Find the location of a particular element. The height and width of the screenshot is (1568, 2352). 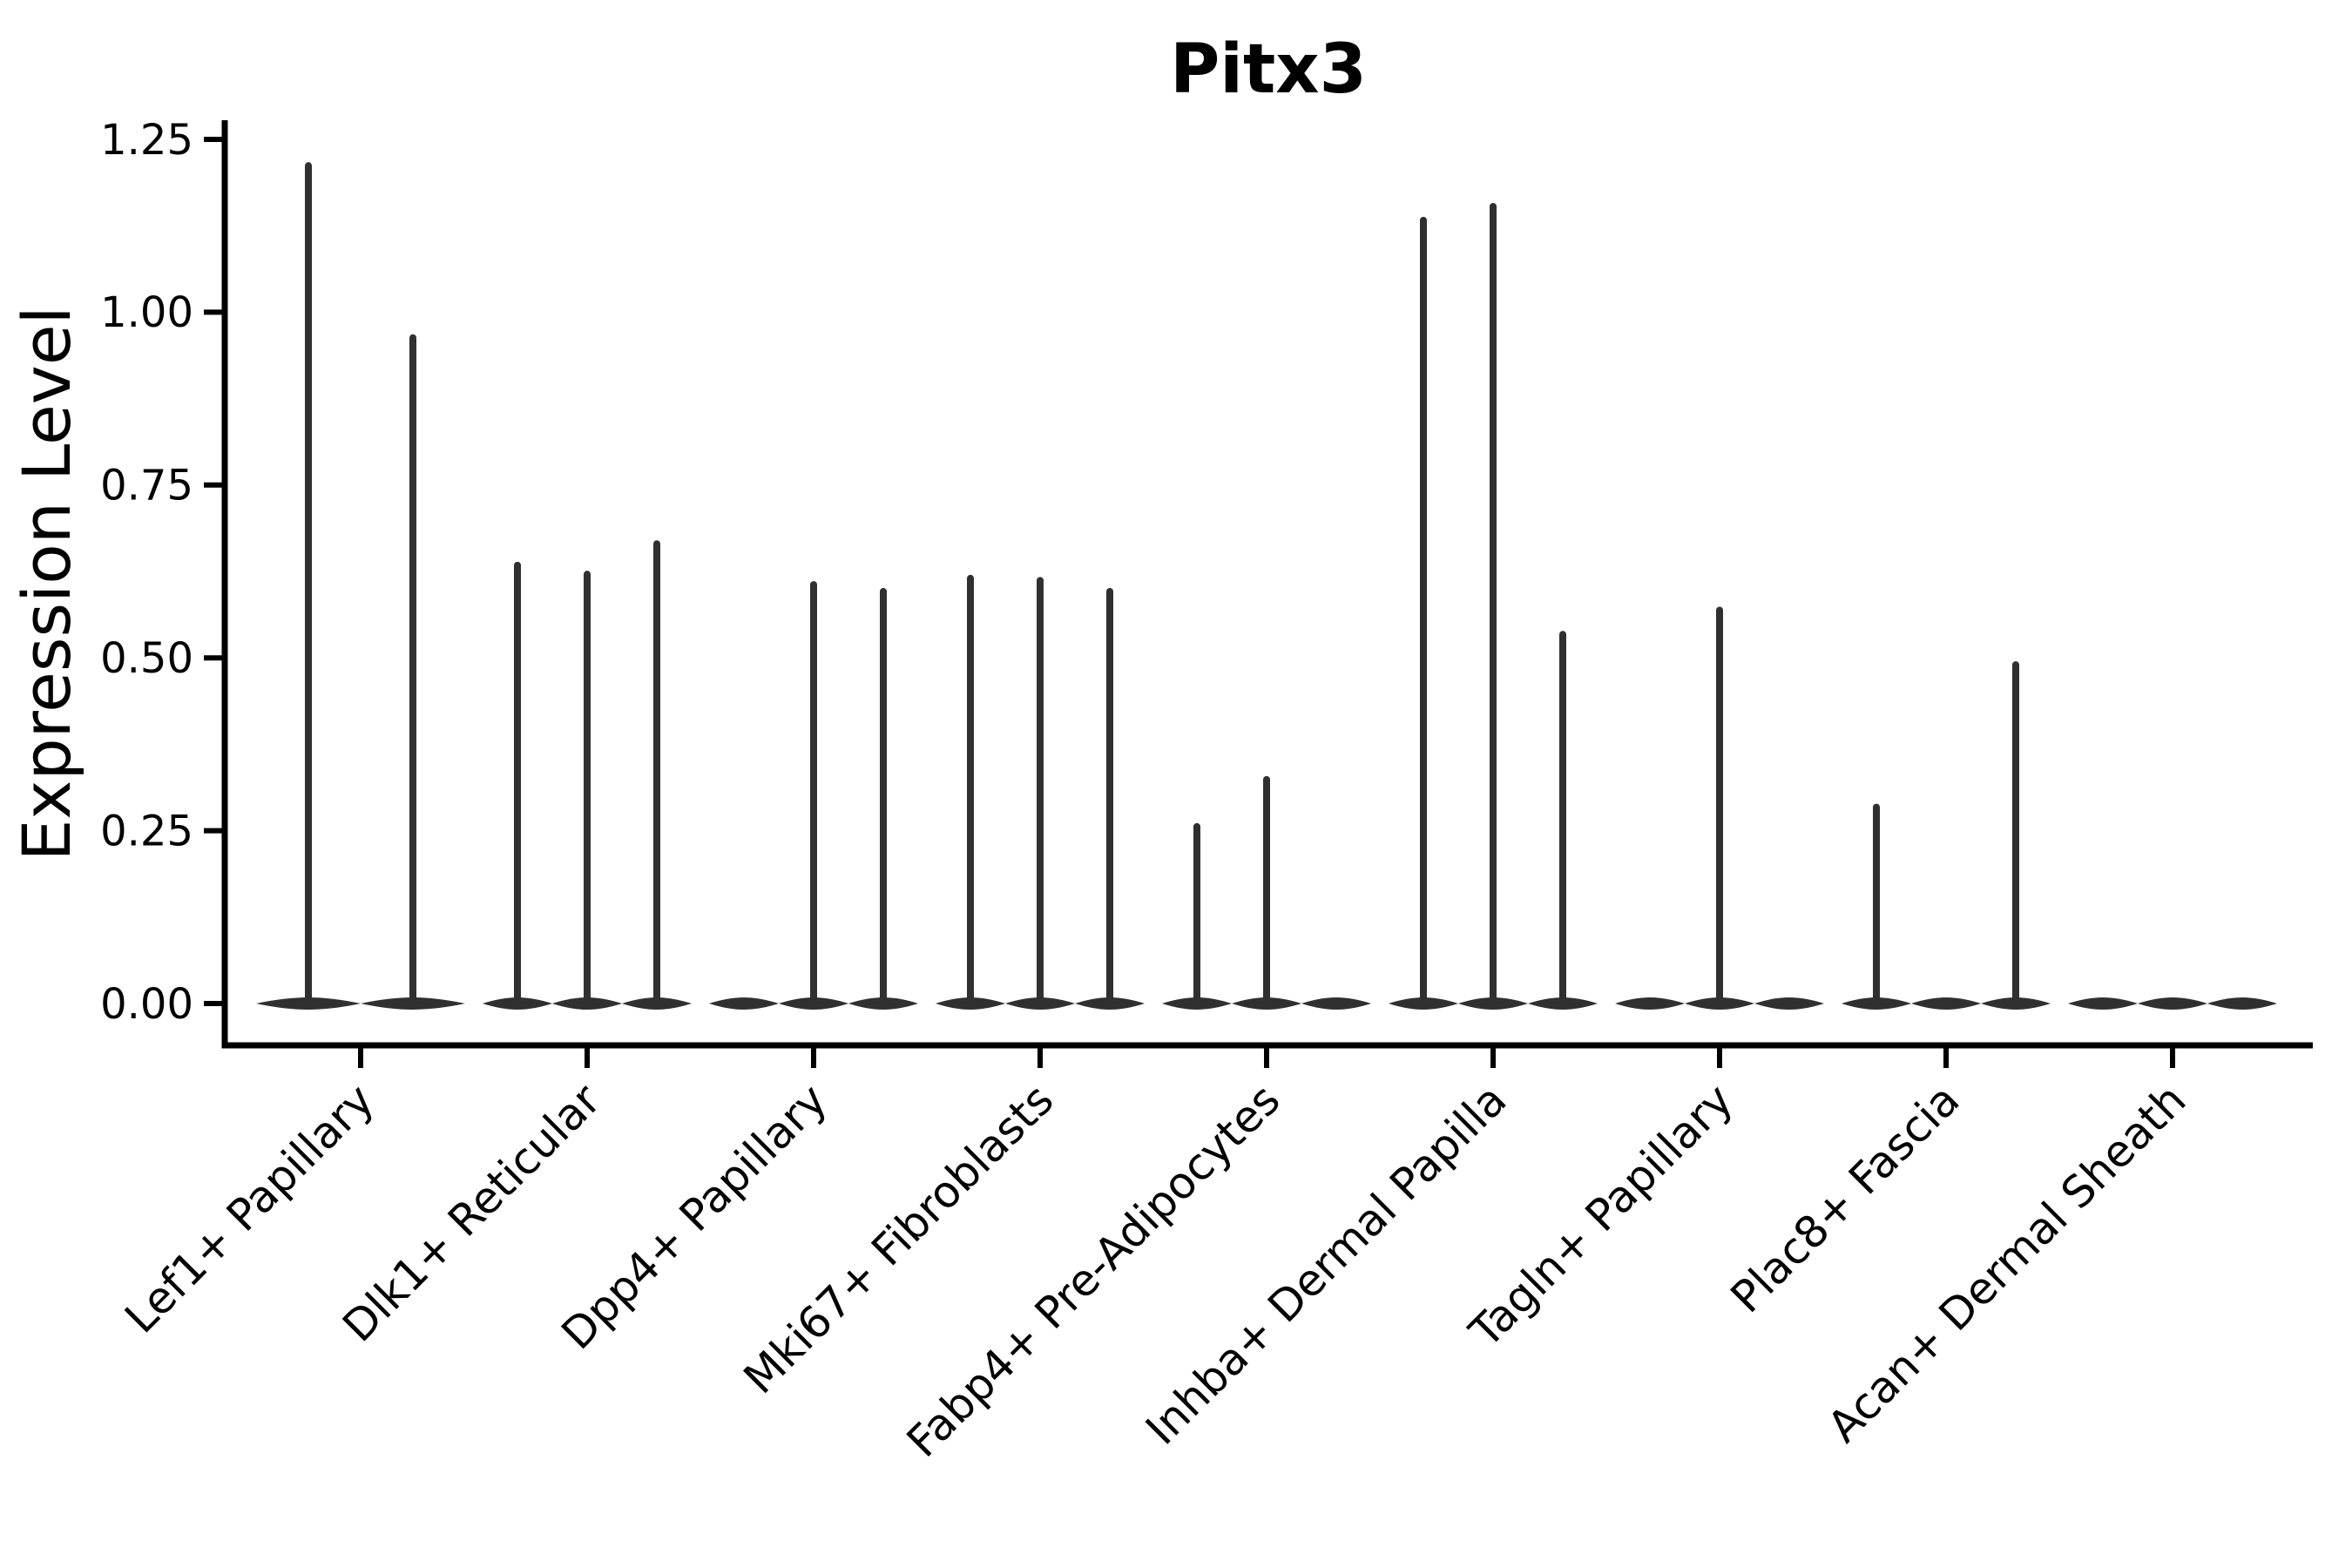

y-tick-label: 1.00 is located at coordinates (146, 312).